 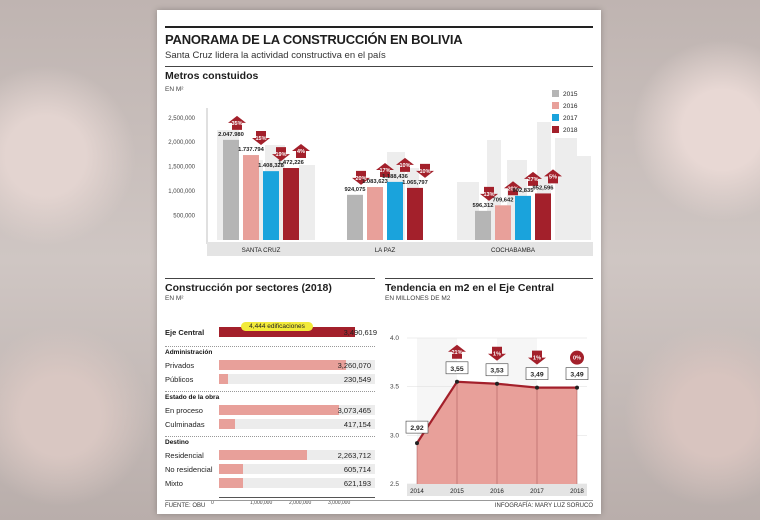 I want to click on change-badge-label: 0%, so click(x=577, y=359).